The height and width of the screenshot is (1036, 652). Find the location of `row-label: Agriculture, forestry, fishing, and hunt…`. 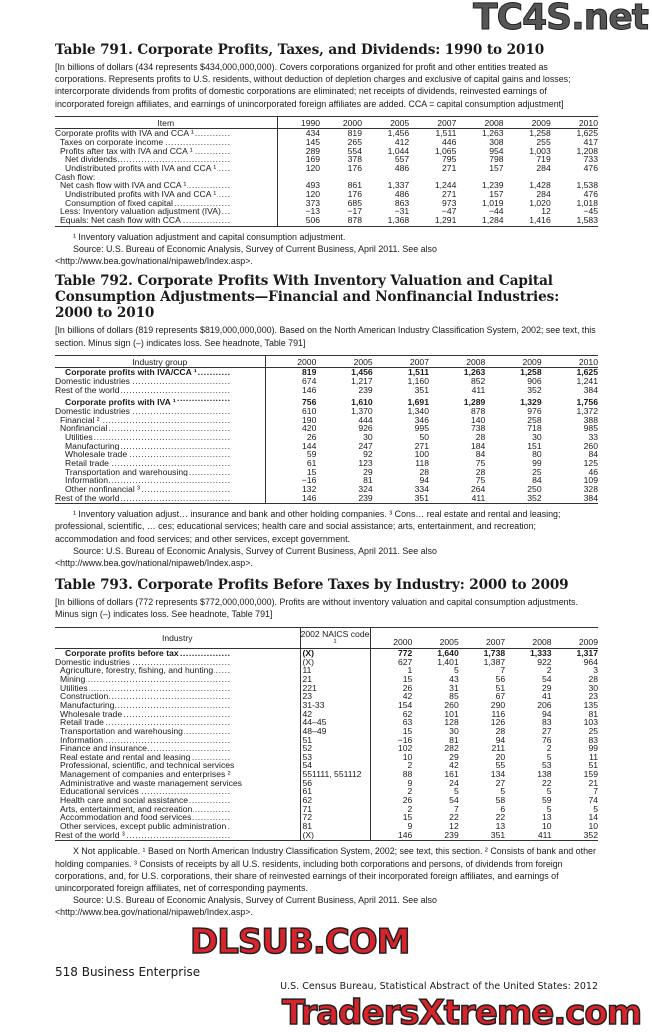

row-label: Agriculture, forestry, fishing, and hunt… is located at coordinates (135, 670).